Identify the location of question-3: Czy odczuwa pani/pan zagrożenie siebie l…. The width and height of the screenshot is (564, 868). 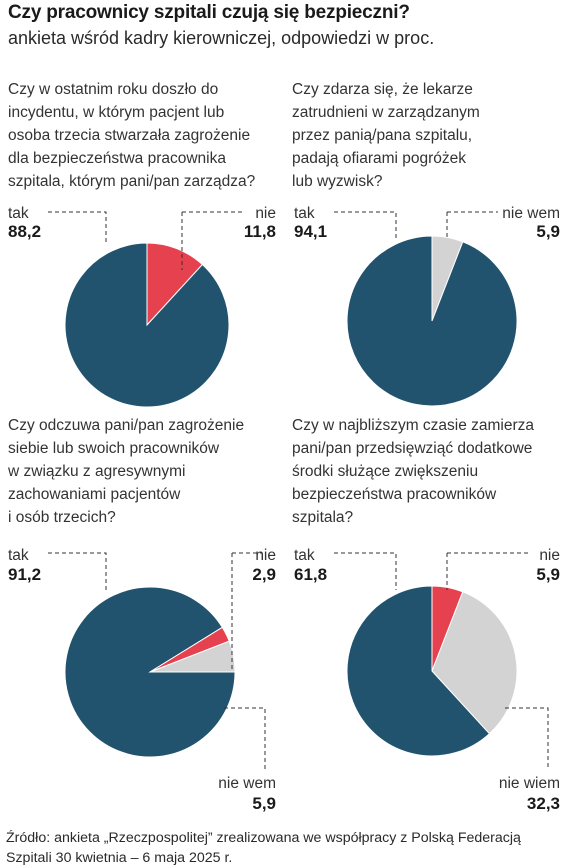
(143, 471).